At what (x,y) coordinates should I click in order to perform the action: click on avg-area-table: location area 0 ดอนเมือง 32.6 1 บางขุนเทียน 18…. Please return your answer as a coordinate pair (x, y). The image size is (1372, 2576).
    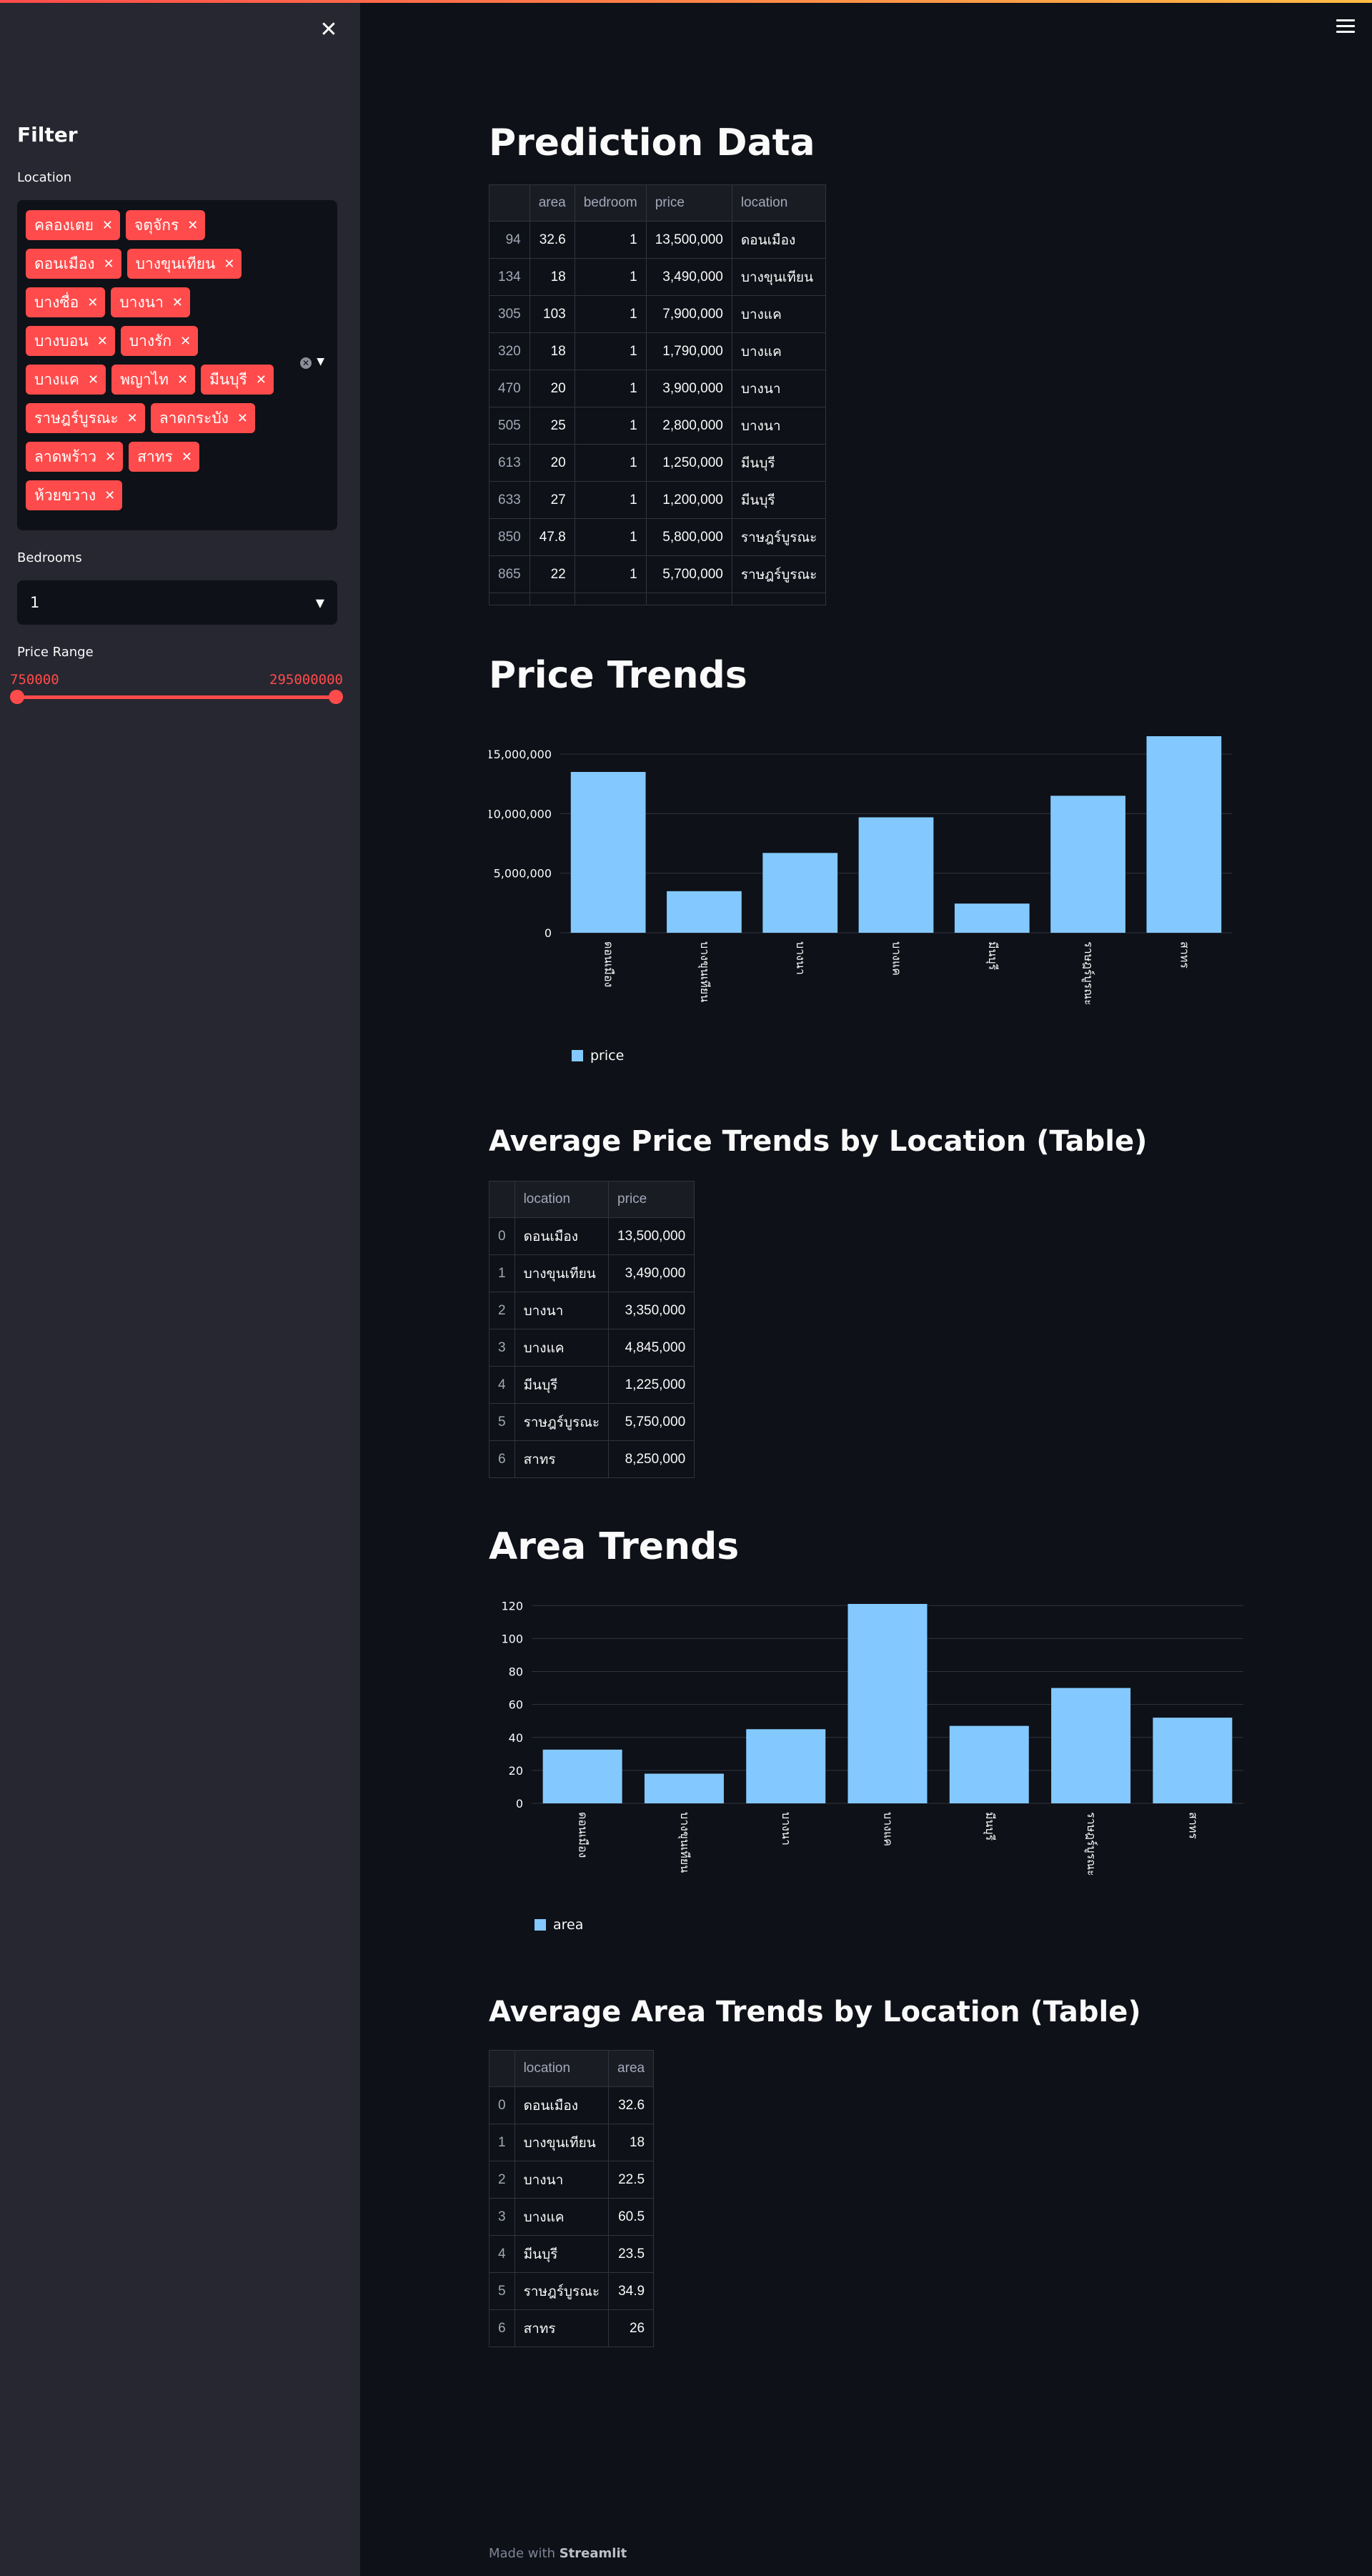
    Looking at the image, I should click on (572, 2198).